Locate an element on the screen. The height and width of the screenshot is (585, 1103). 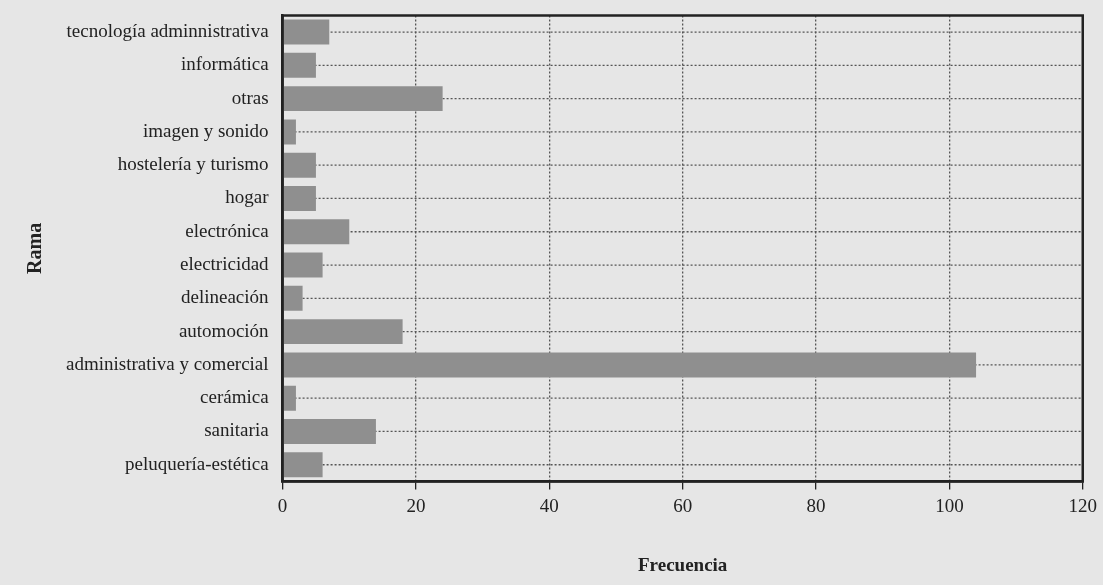
x-axis-title: Frecuencia is located at coordinates (683, 564).